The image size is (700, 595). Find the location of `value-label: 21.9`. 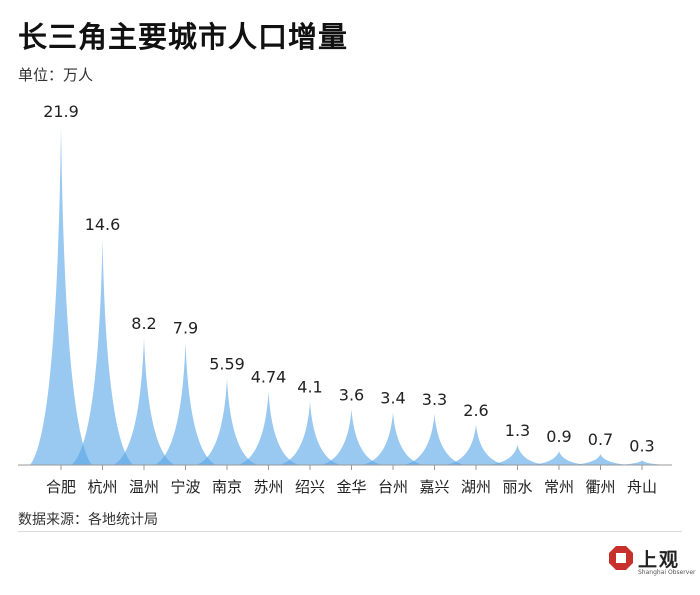

value-label: 21.9 is located at coordinates (61, 111).